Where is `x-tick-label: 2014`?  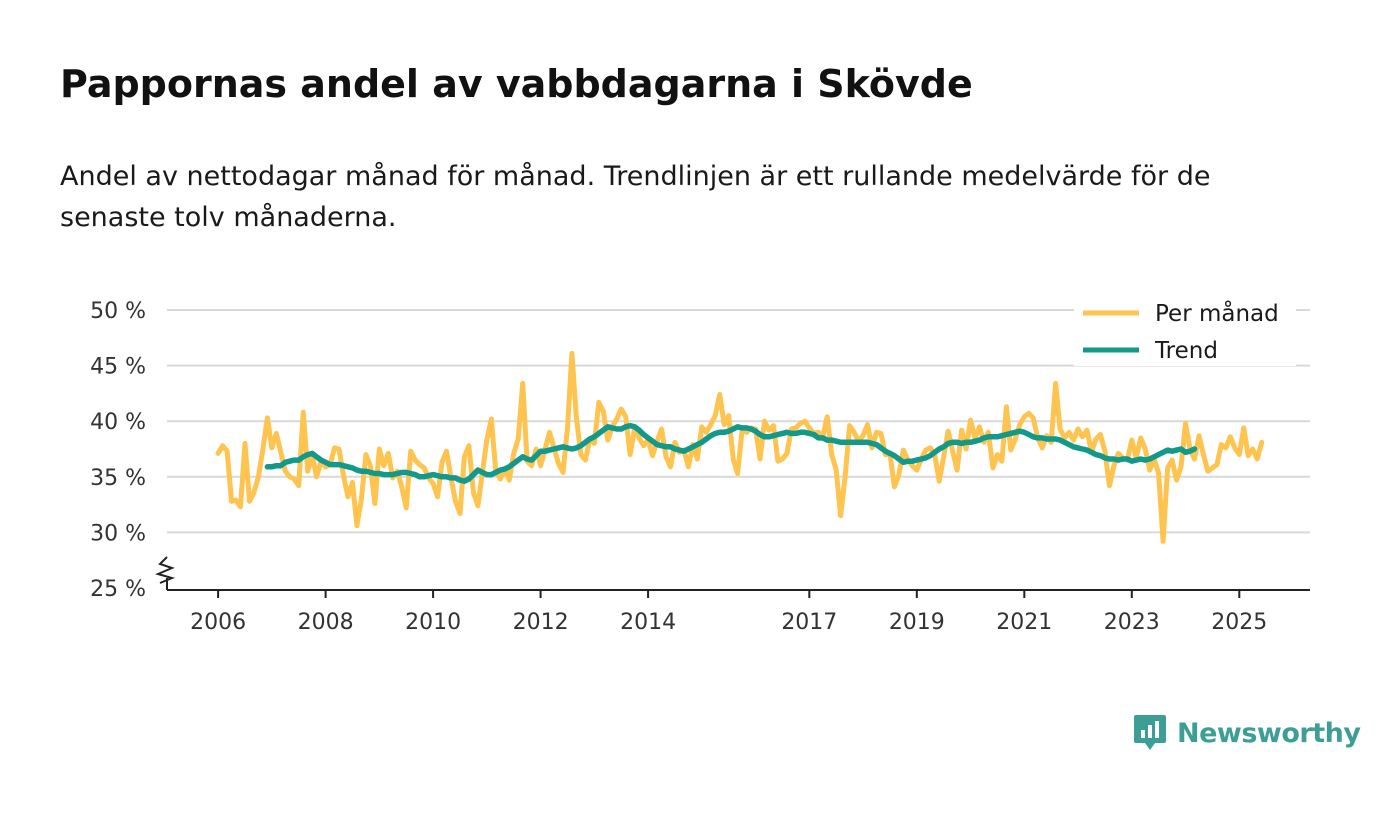
x-tick-label: 2014 is located at coordinates (648, 622).